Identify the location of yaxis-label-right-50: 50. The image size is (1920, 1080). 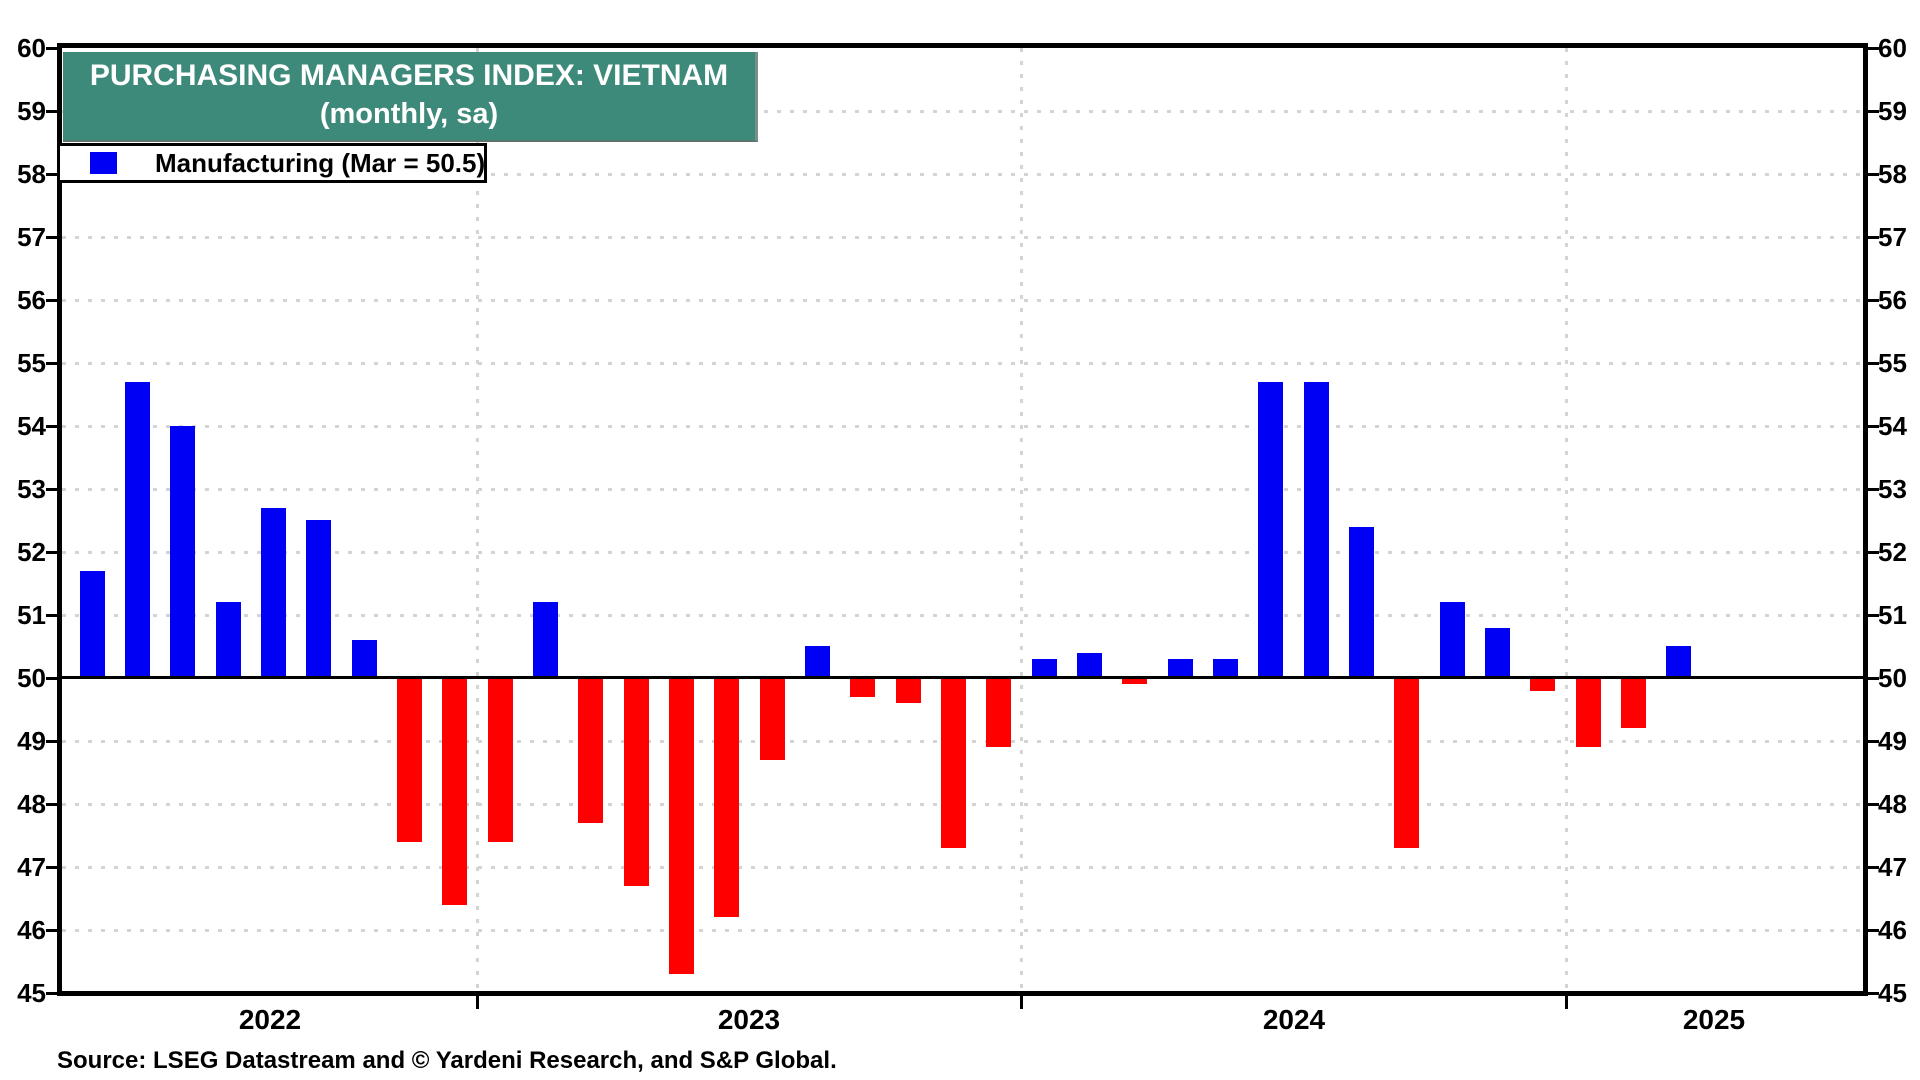
(1892, 678).